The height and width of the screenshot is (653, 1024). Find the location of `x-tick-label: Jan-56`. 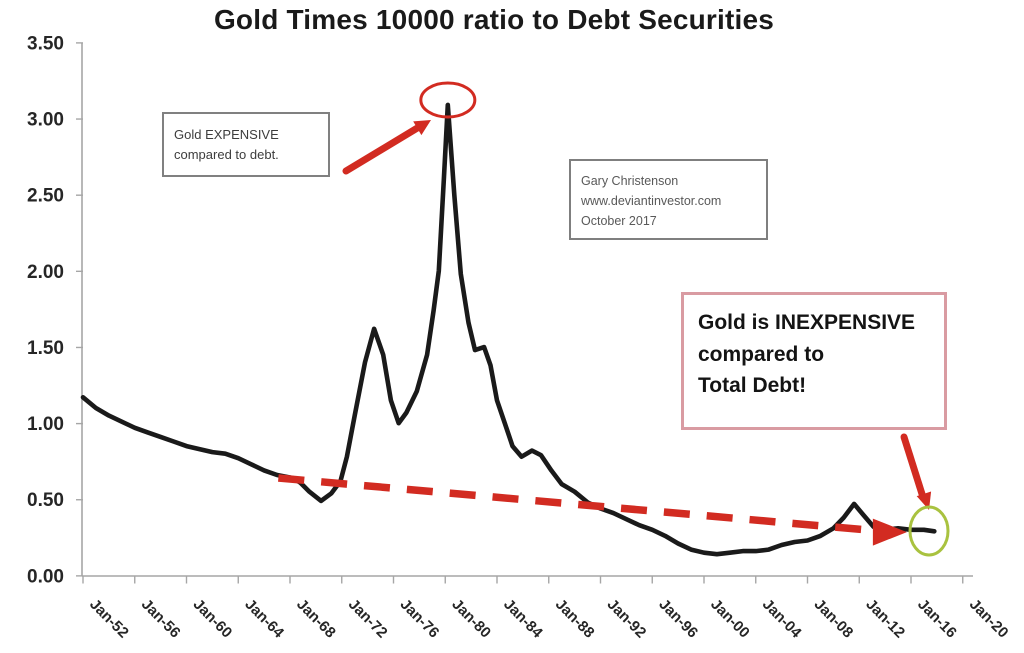

x-tick-label: Jan-56 is located at coordinates (161, 619).